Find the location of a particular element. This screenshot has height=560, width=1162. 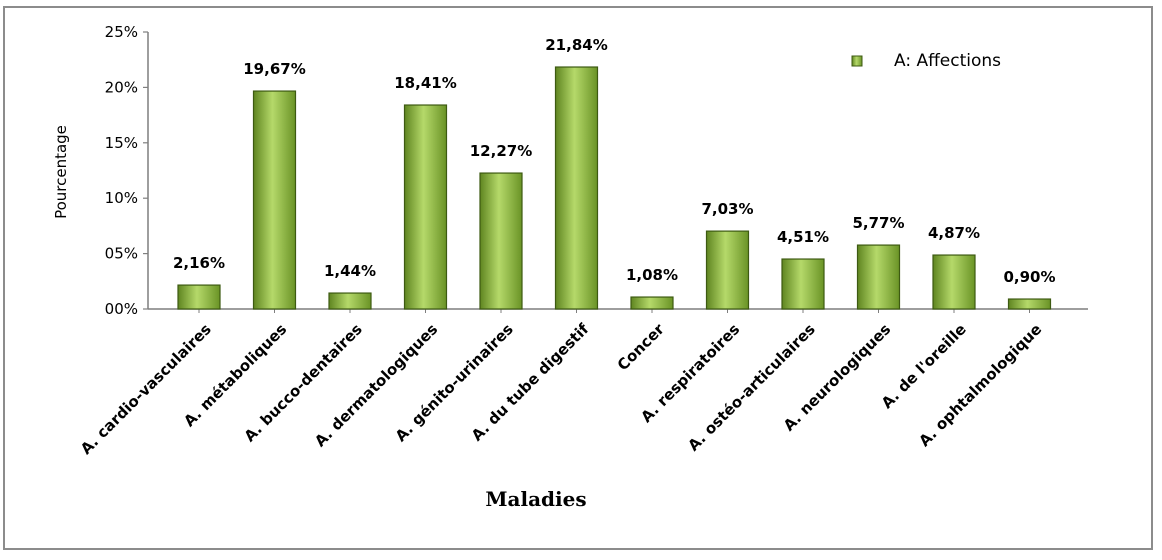

data-label: 1,08% is located at coordinates (652, 275).